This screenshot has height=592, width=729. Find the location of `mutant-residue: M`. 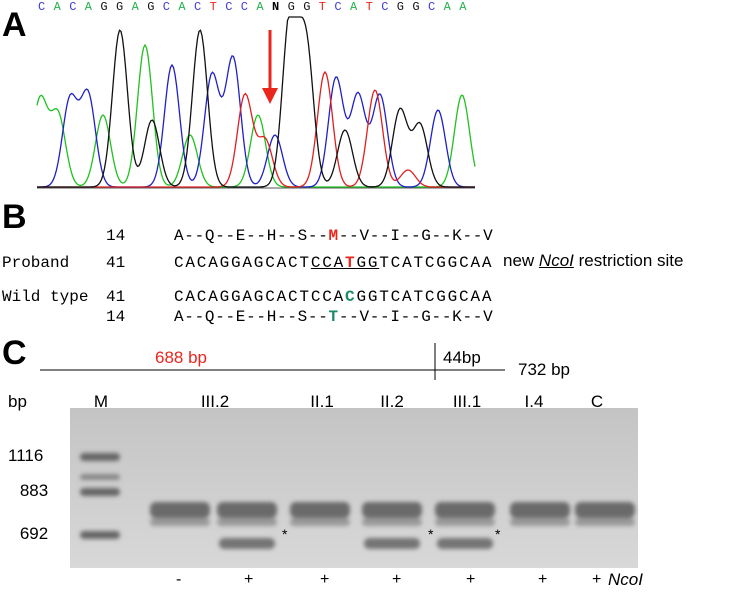

mutant-residue: M is located at coordinates (333, 236).